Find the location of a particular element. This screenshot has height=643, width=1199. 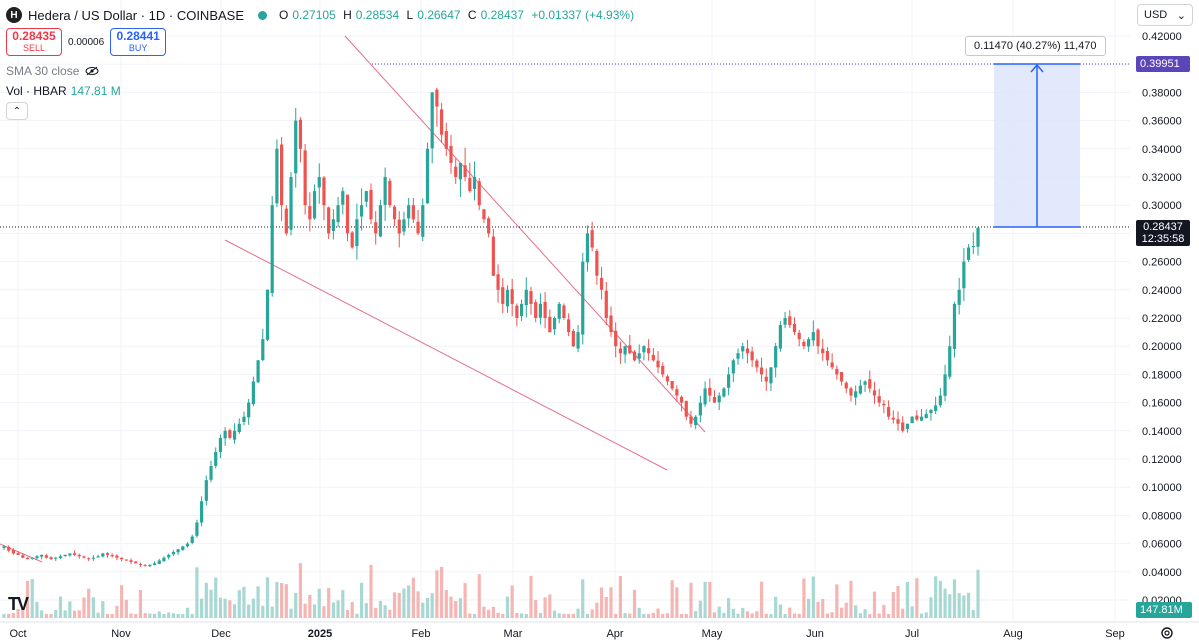

volume-indicator-legend: Vol · HBAR 147.81 M is located at coordinates (63, 91).